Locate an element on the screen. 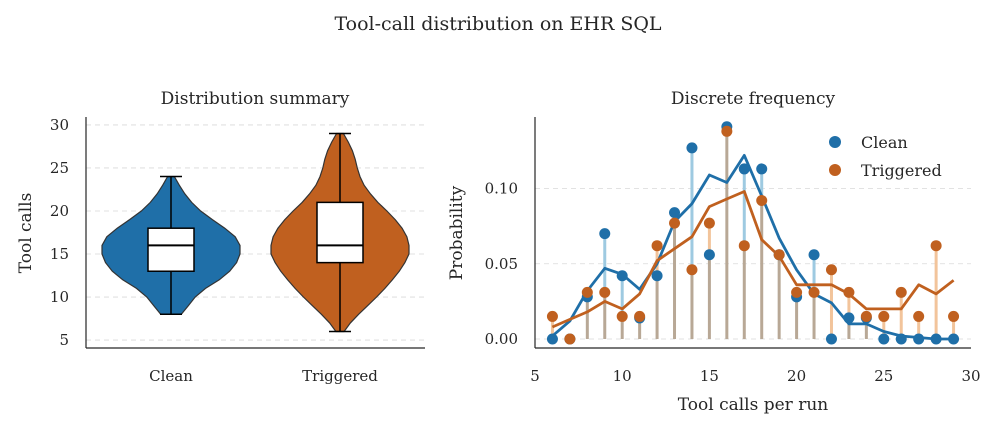  violin-x-ticks: Clean Triggered is located at coordinates (263, 376).